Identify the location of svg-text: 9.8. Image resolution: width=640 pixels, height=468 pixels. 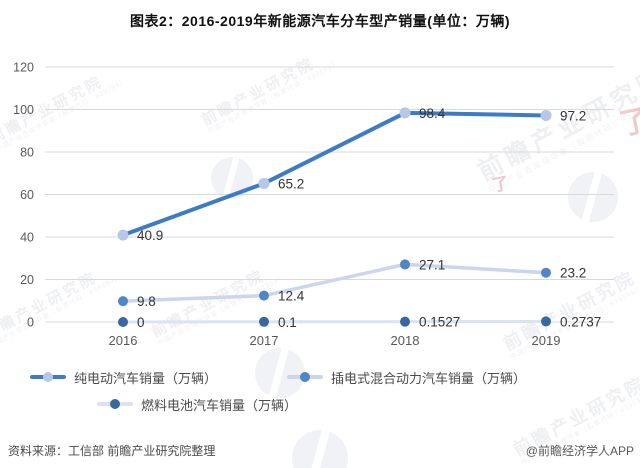
(146, 301).